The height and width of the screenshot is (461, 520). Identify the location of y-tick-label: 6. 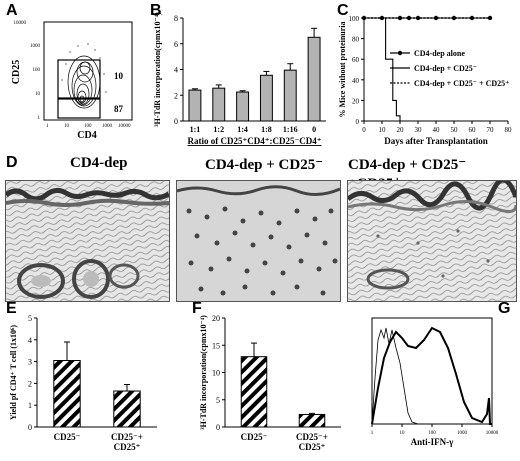
(176, 44).